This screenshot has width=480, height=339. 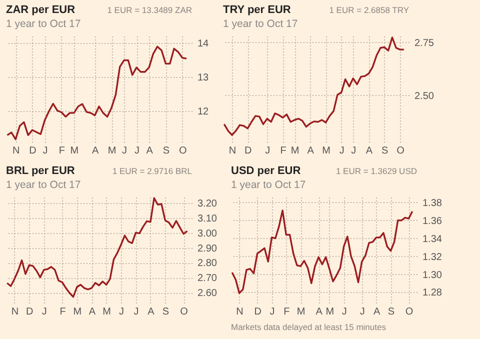 I want to click on y-tick-label: 1.28, so click(x=432, y=293).